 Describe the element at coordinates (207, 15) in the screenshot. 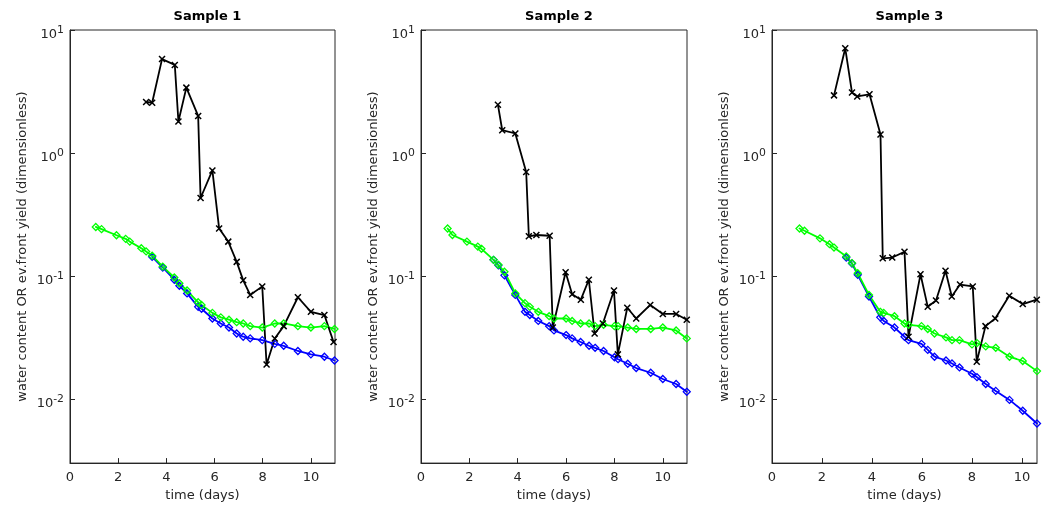

I see `chart-title: Sample 1` at that location.